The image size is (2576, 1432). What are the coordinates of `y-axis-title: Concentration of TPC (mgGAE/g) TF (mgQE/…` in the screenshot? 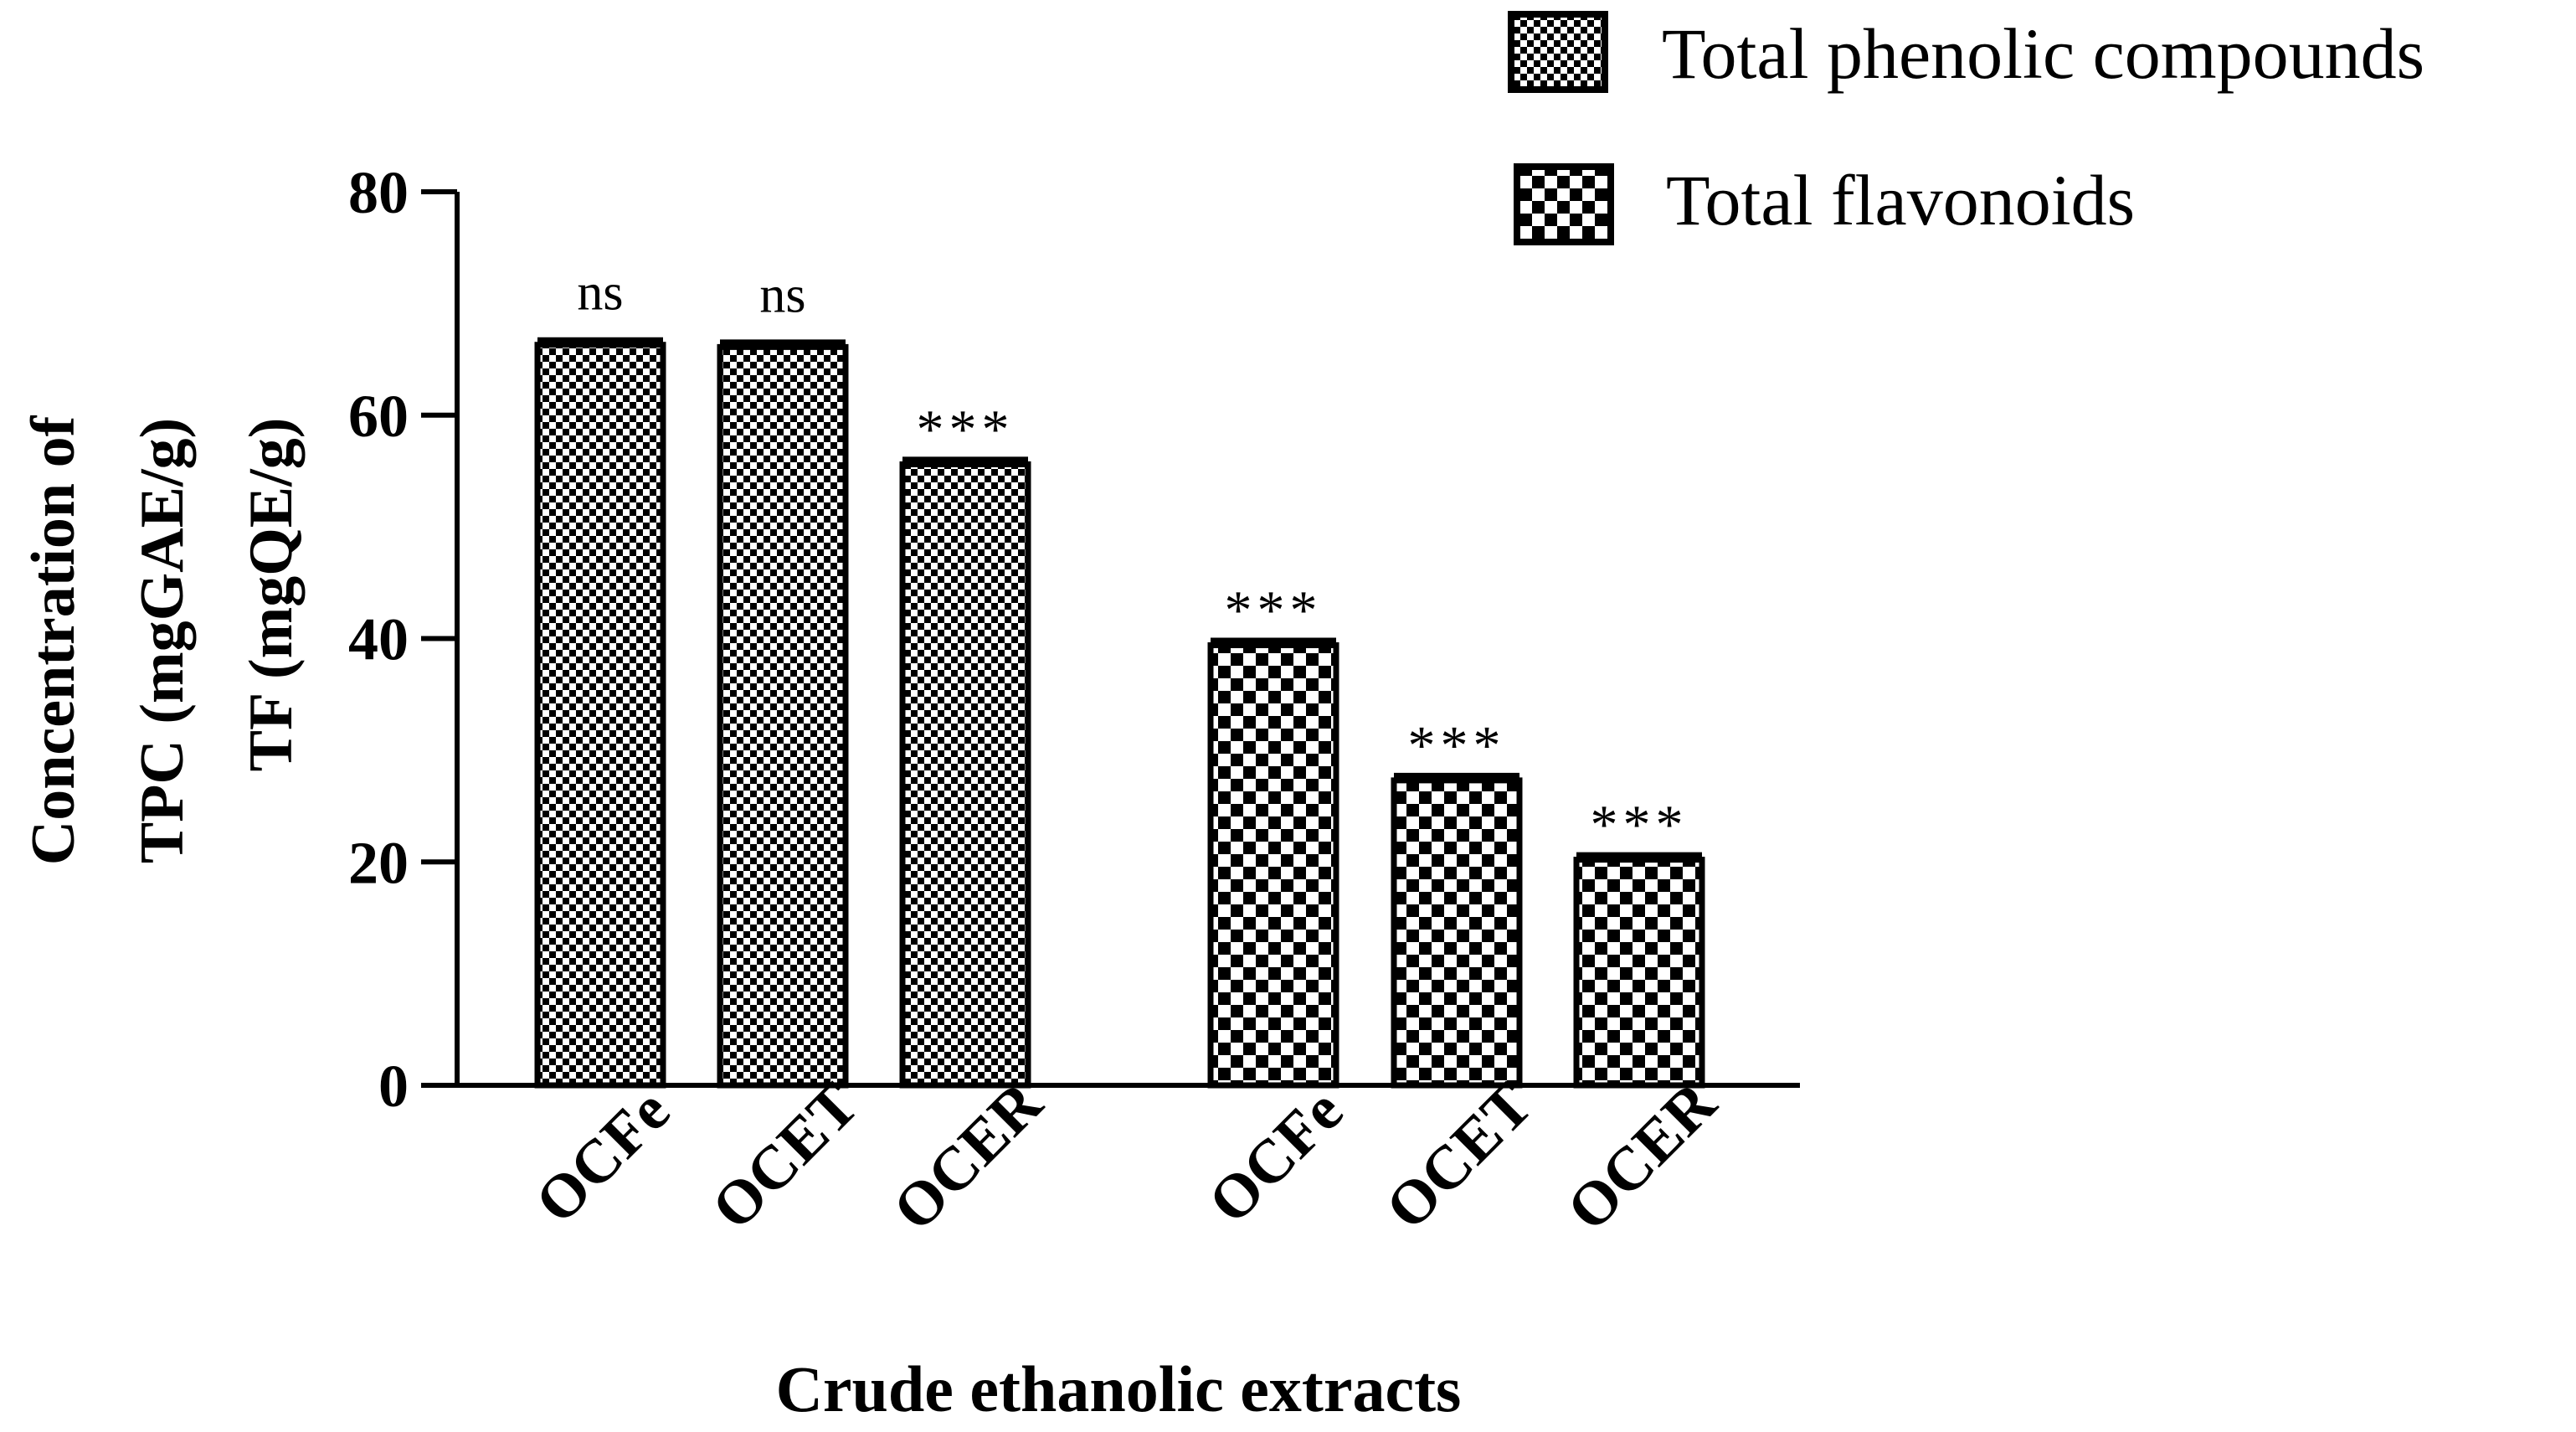 It's located at (163, 640).